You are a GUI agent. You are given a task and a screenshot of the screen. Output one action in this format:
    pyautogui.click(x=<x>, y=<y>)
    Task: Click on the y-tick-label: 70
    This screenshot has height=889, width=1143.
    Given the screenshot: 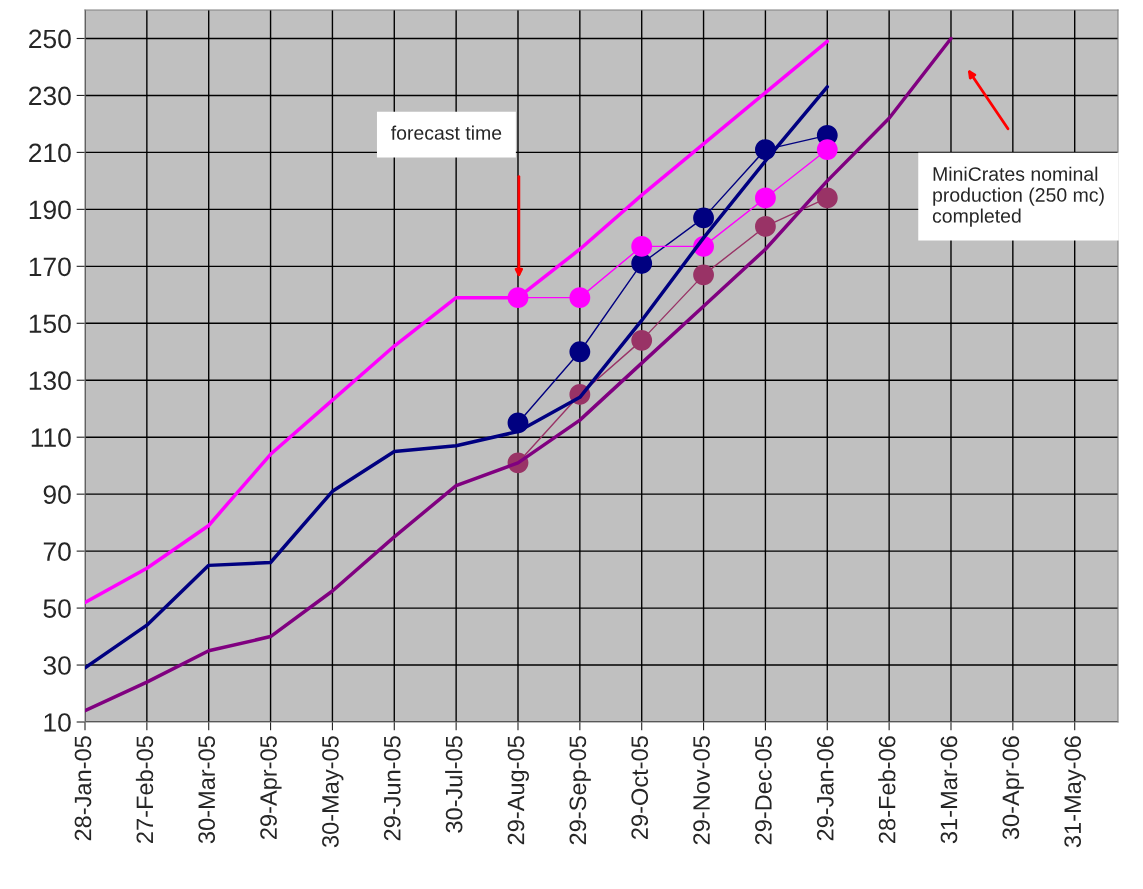 What is the action you would take?
    pyautogui.click(x=57, y=551)
    